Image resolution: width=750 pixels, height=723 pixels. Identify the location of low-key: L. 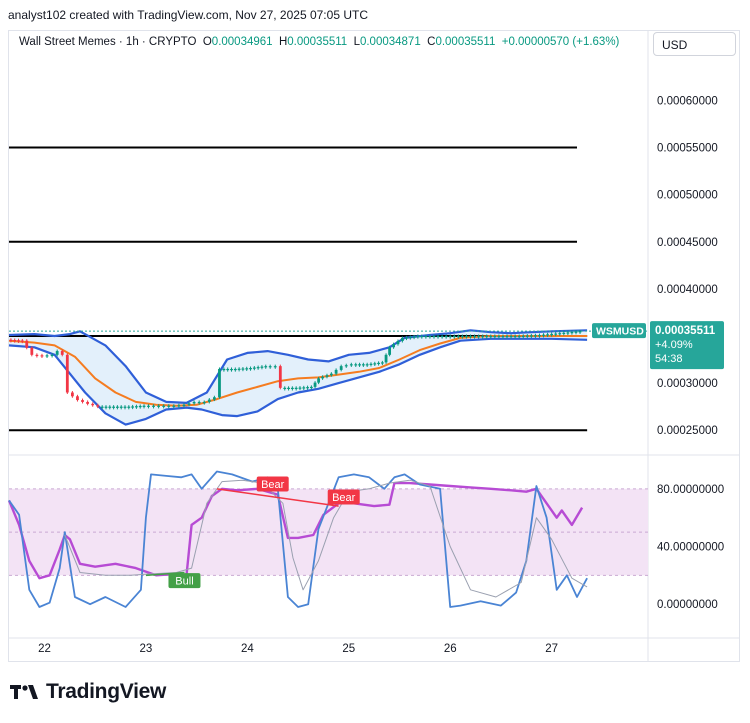
(356, 42).